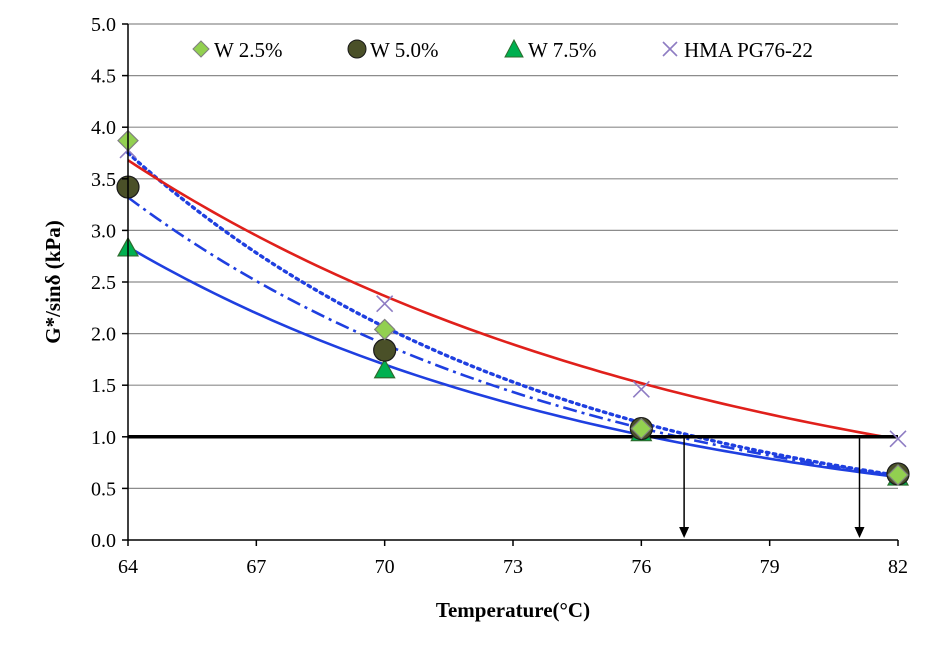 Image resolution: width=933 pixels, height=658 pixels. I want to click on legend-item-w75: W 7.5%, so click(550, 50).